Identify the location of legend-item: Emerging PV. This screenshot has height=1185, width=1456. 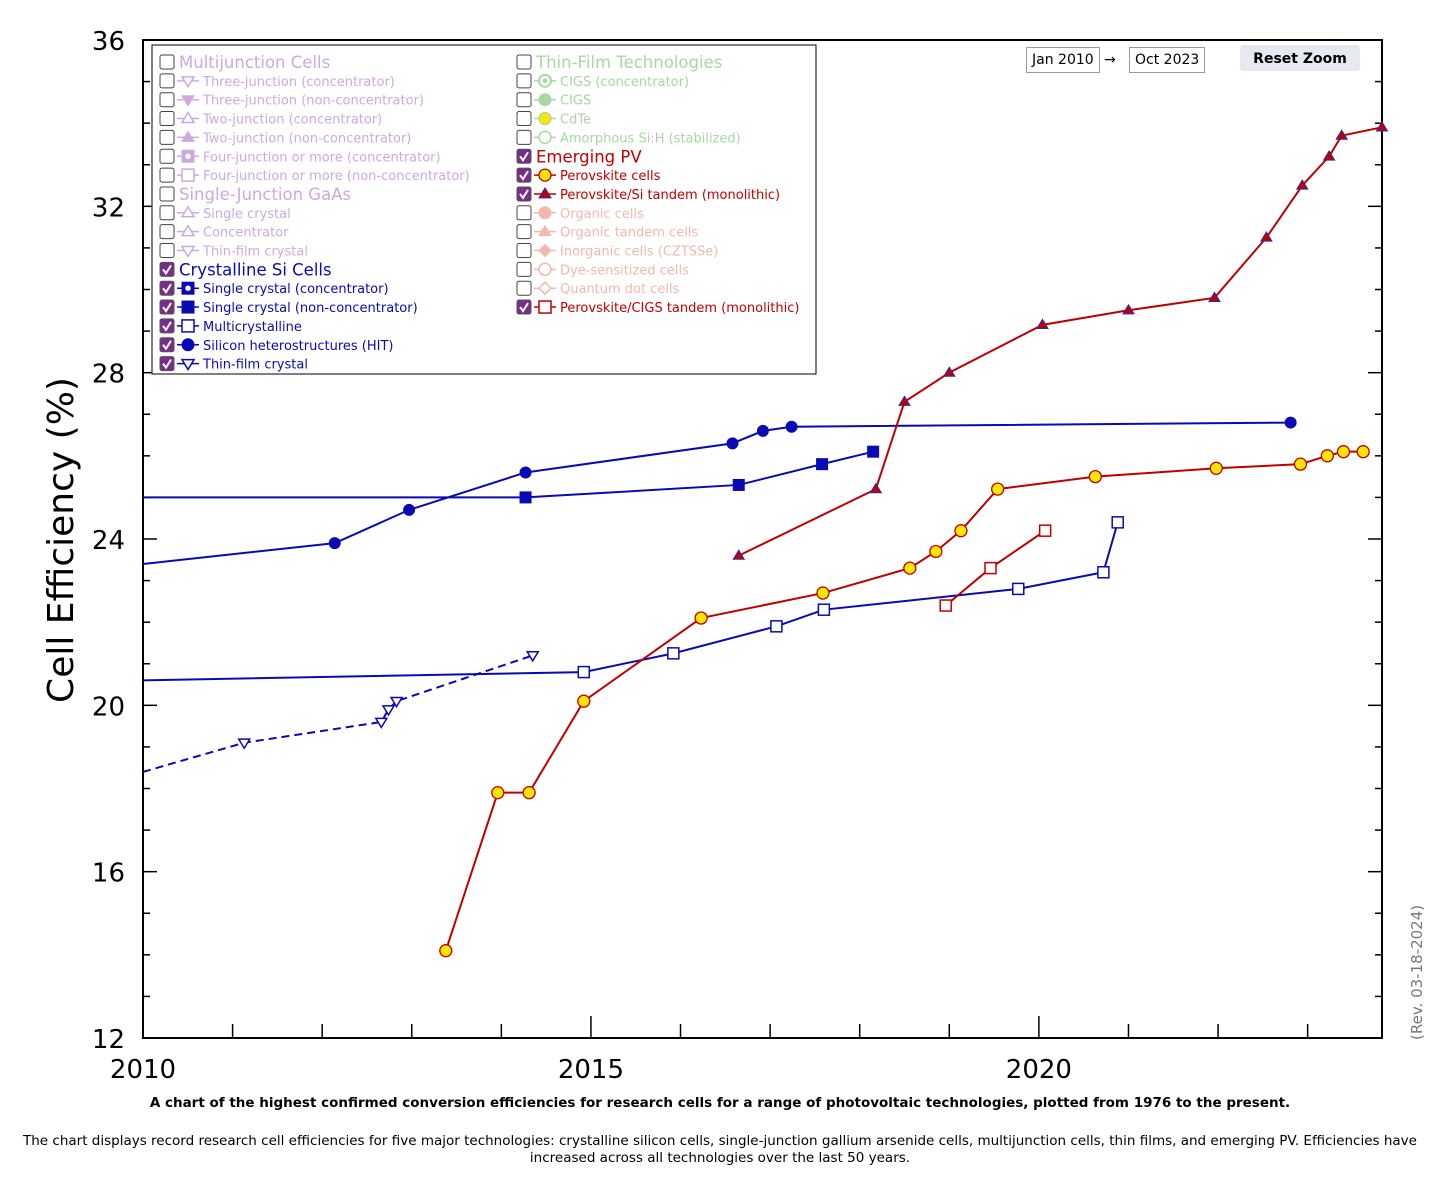
(579, 156).